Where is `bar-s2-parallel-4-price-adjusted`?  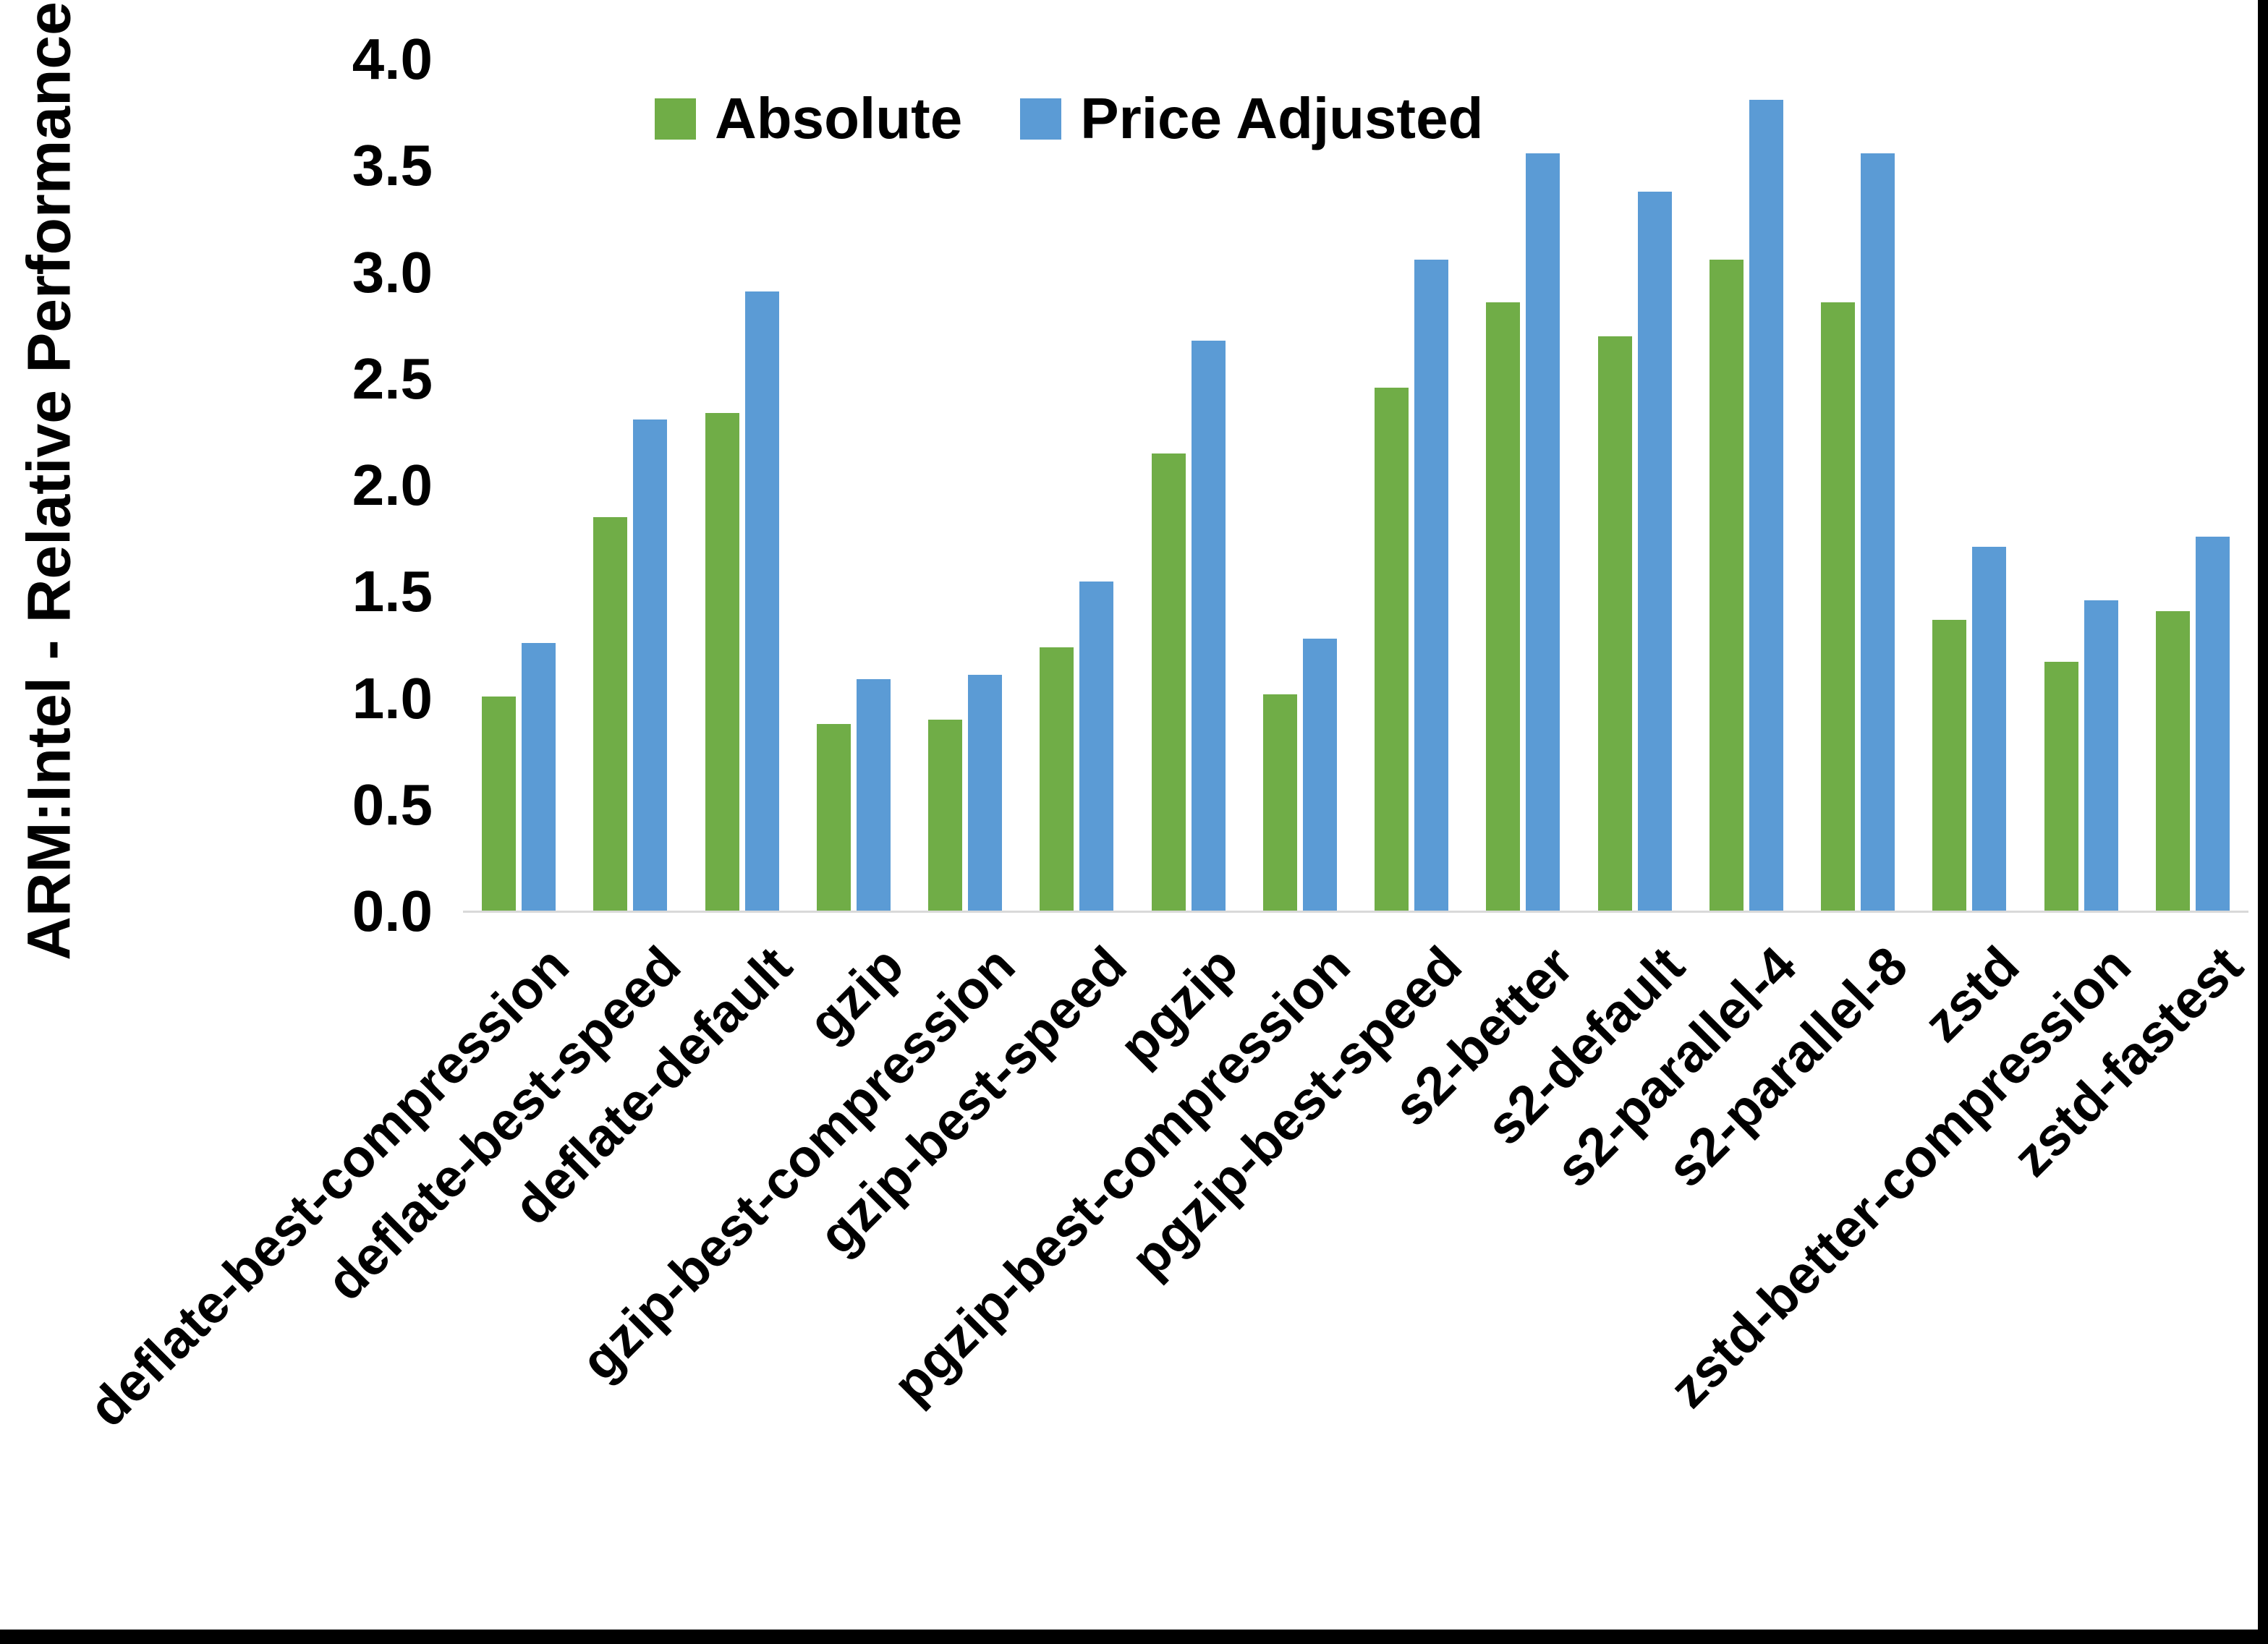 bar-s2-parallel-4-price-adjusted is located at coordinates (1766, 505).